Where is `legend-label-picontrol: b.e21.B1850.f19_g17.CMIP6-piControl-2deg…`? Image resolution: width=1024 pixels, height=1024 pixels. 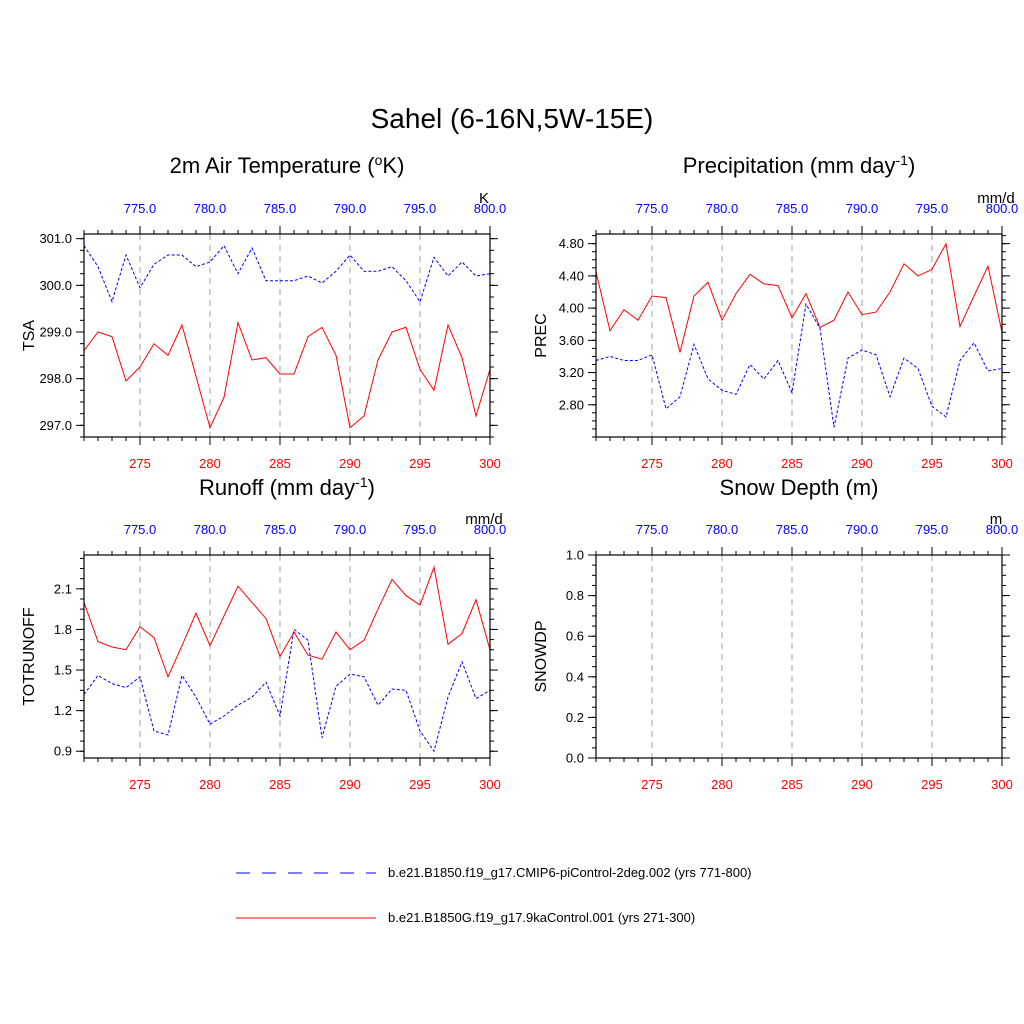 legend-label-picontrol: b.e21.B1850.f19_g17.CMIP6-piControl-2deg… is located at coordinates (570, 872).